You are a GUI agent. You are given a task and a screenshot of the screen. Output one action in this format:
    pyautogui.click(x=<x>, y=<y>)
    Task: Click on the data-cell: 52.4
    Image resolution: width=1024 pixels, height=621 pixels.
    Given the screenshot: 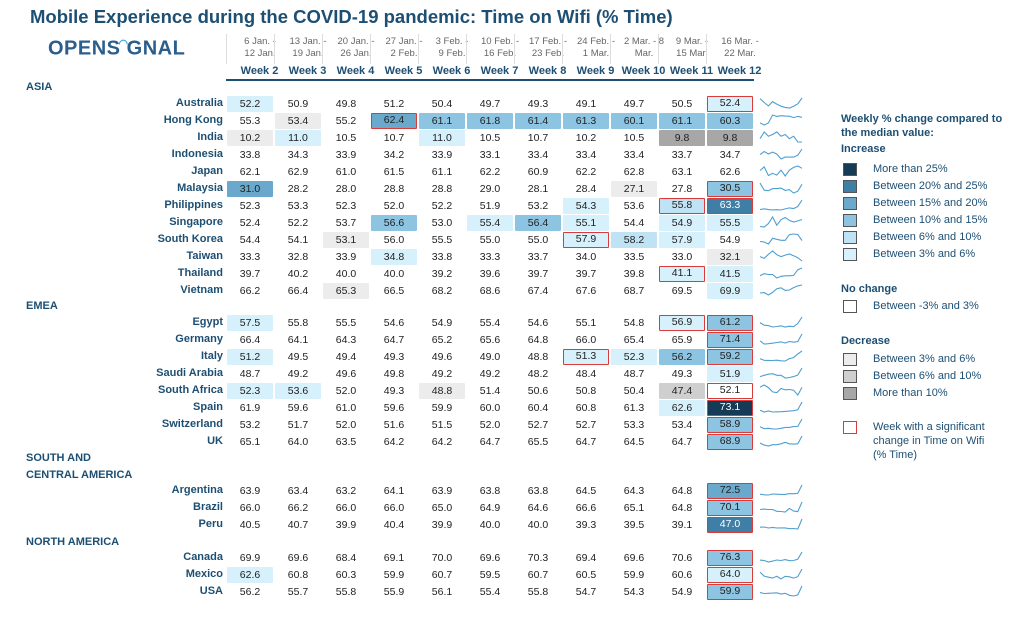 What is the action you would take?
    pyautogui.click(x=730, y=103)
    